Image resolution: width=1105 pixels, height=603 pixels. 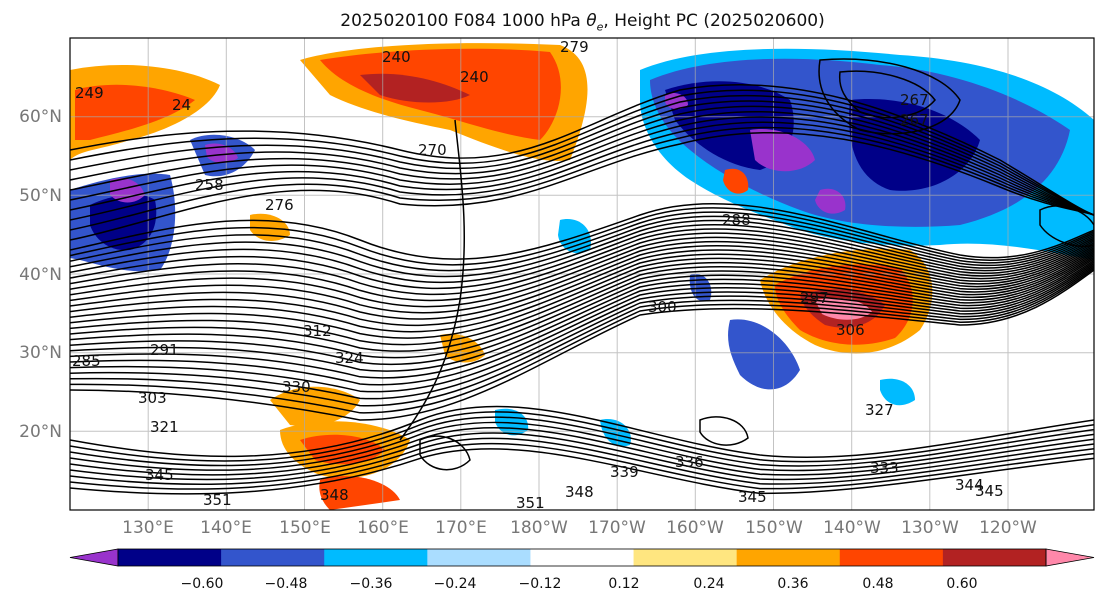 I want to click on contour-label: 270, so click(x=432, y=150).